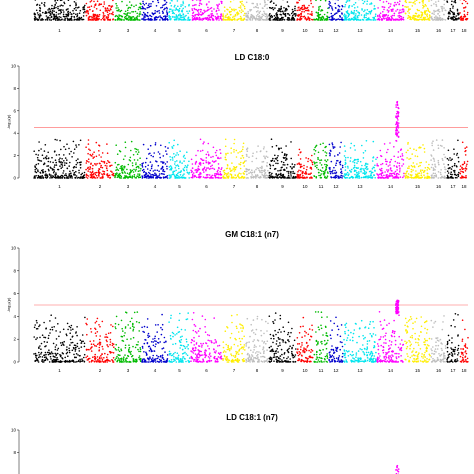  I want to click on manhattan-panel-1: 1 2 3 4 5 6 7 8 9 10 11 12 13 14 15 16 17 18, so click(251, 16).